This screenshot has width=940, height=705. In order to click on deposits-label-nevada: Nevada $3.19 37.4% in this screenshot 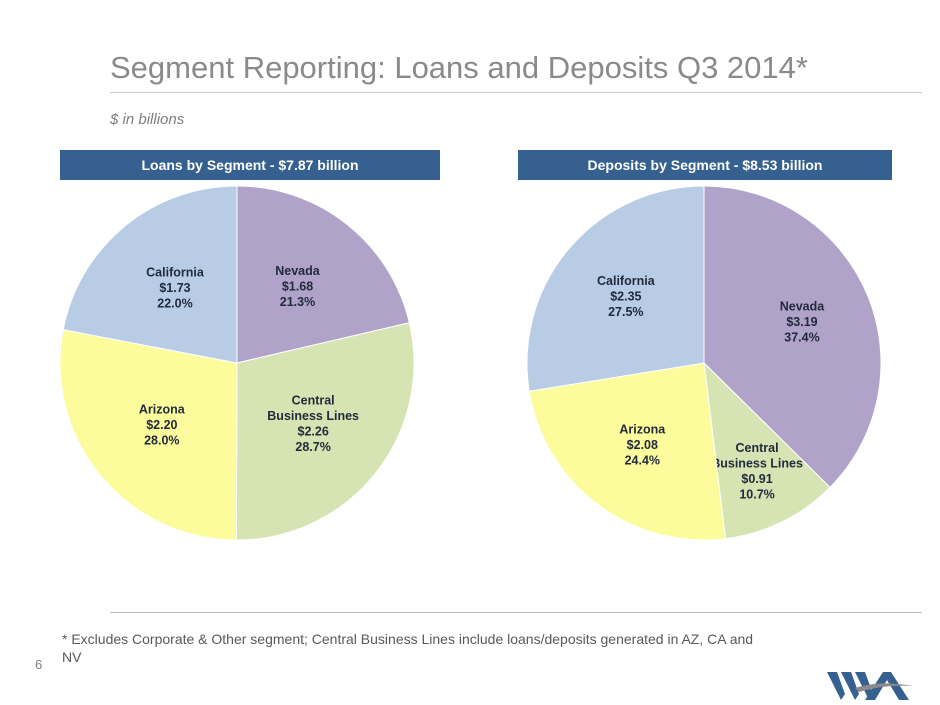, I will do `click(803, 322)`.